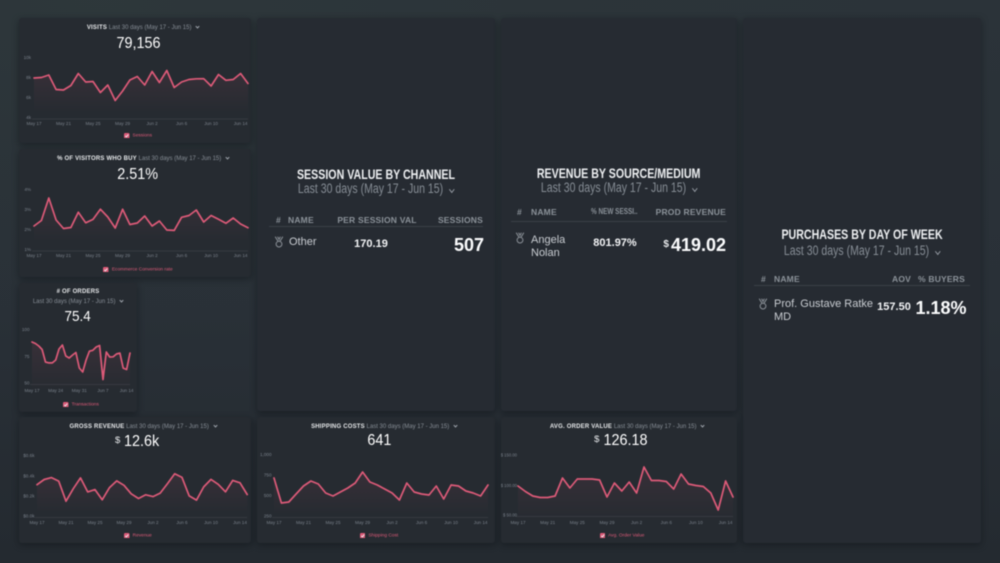 This screenshot has width=1000, height=563. What do you see at coordinates (268, 516) in the screenshot?
I see `svg-text: 250` at bounding box center [268, 516].